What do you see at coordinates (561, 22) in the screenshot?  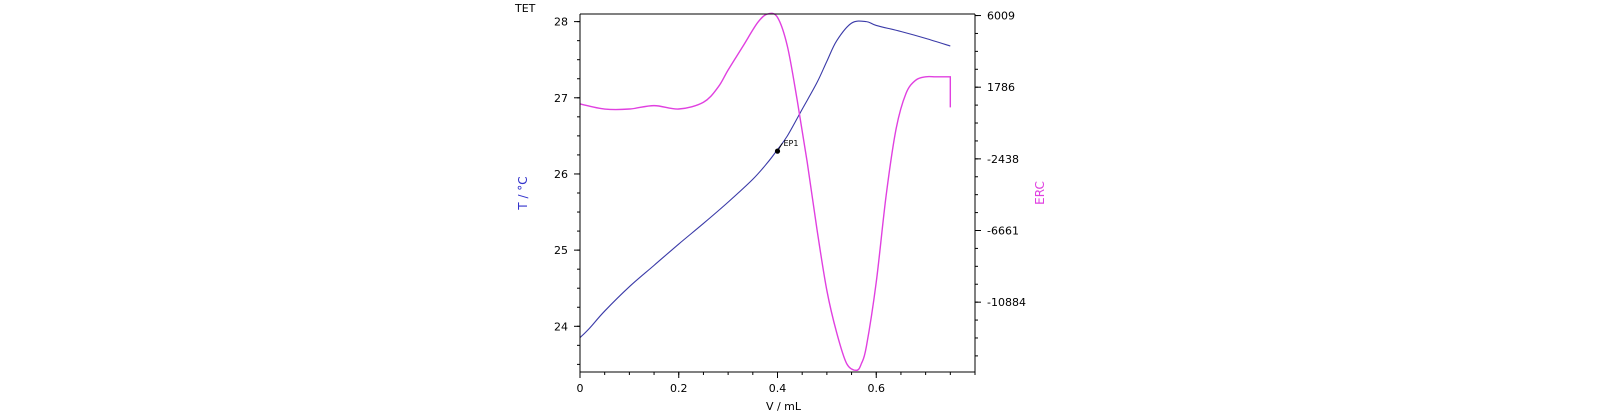 I see `y-left-tick-label: 28` at bounding box center [561, 22].